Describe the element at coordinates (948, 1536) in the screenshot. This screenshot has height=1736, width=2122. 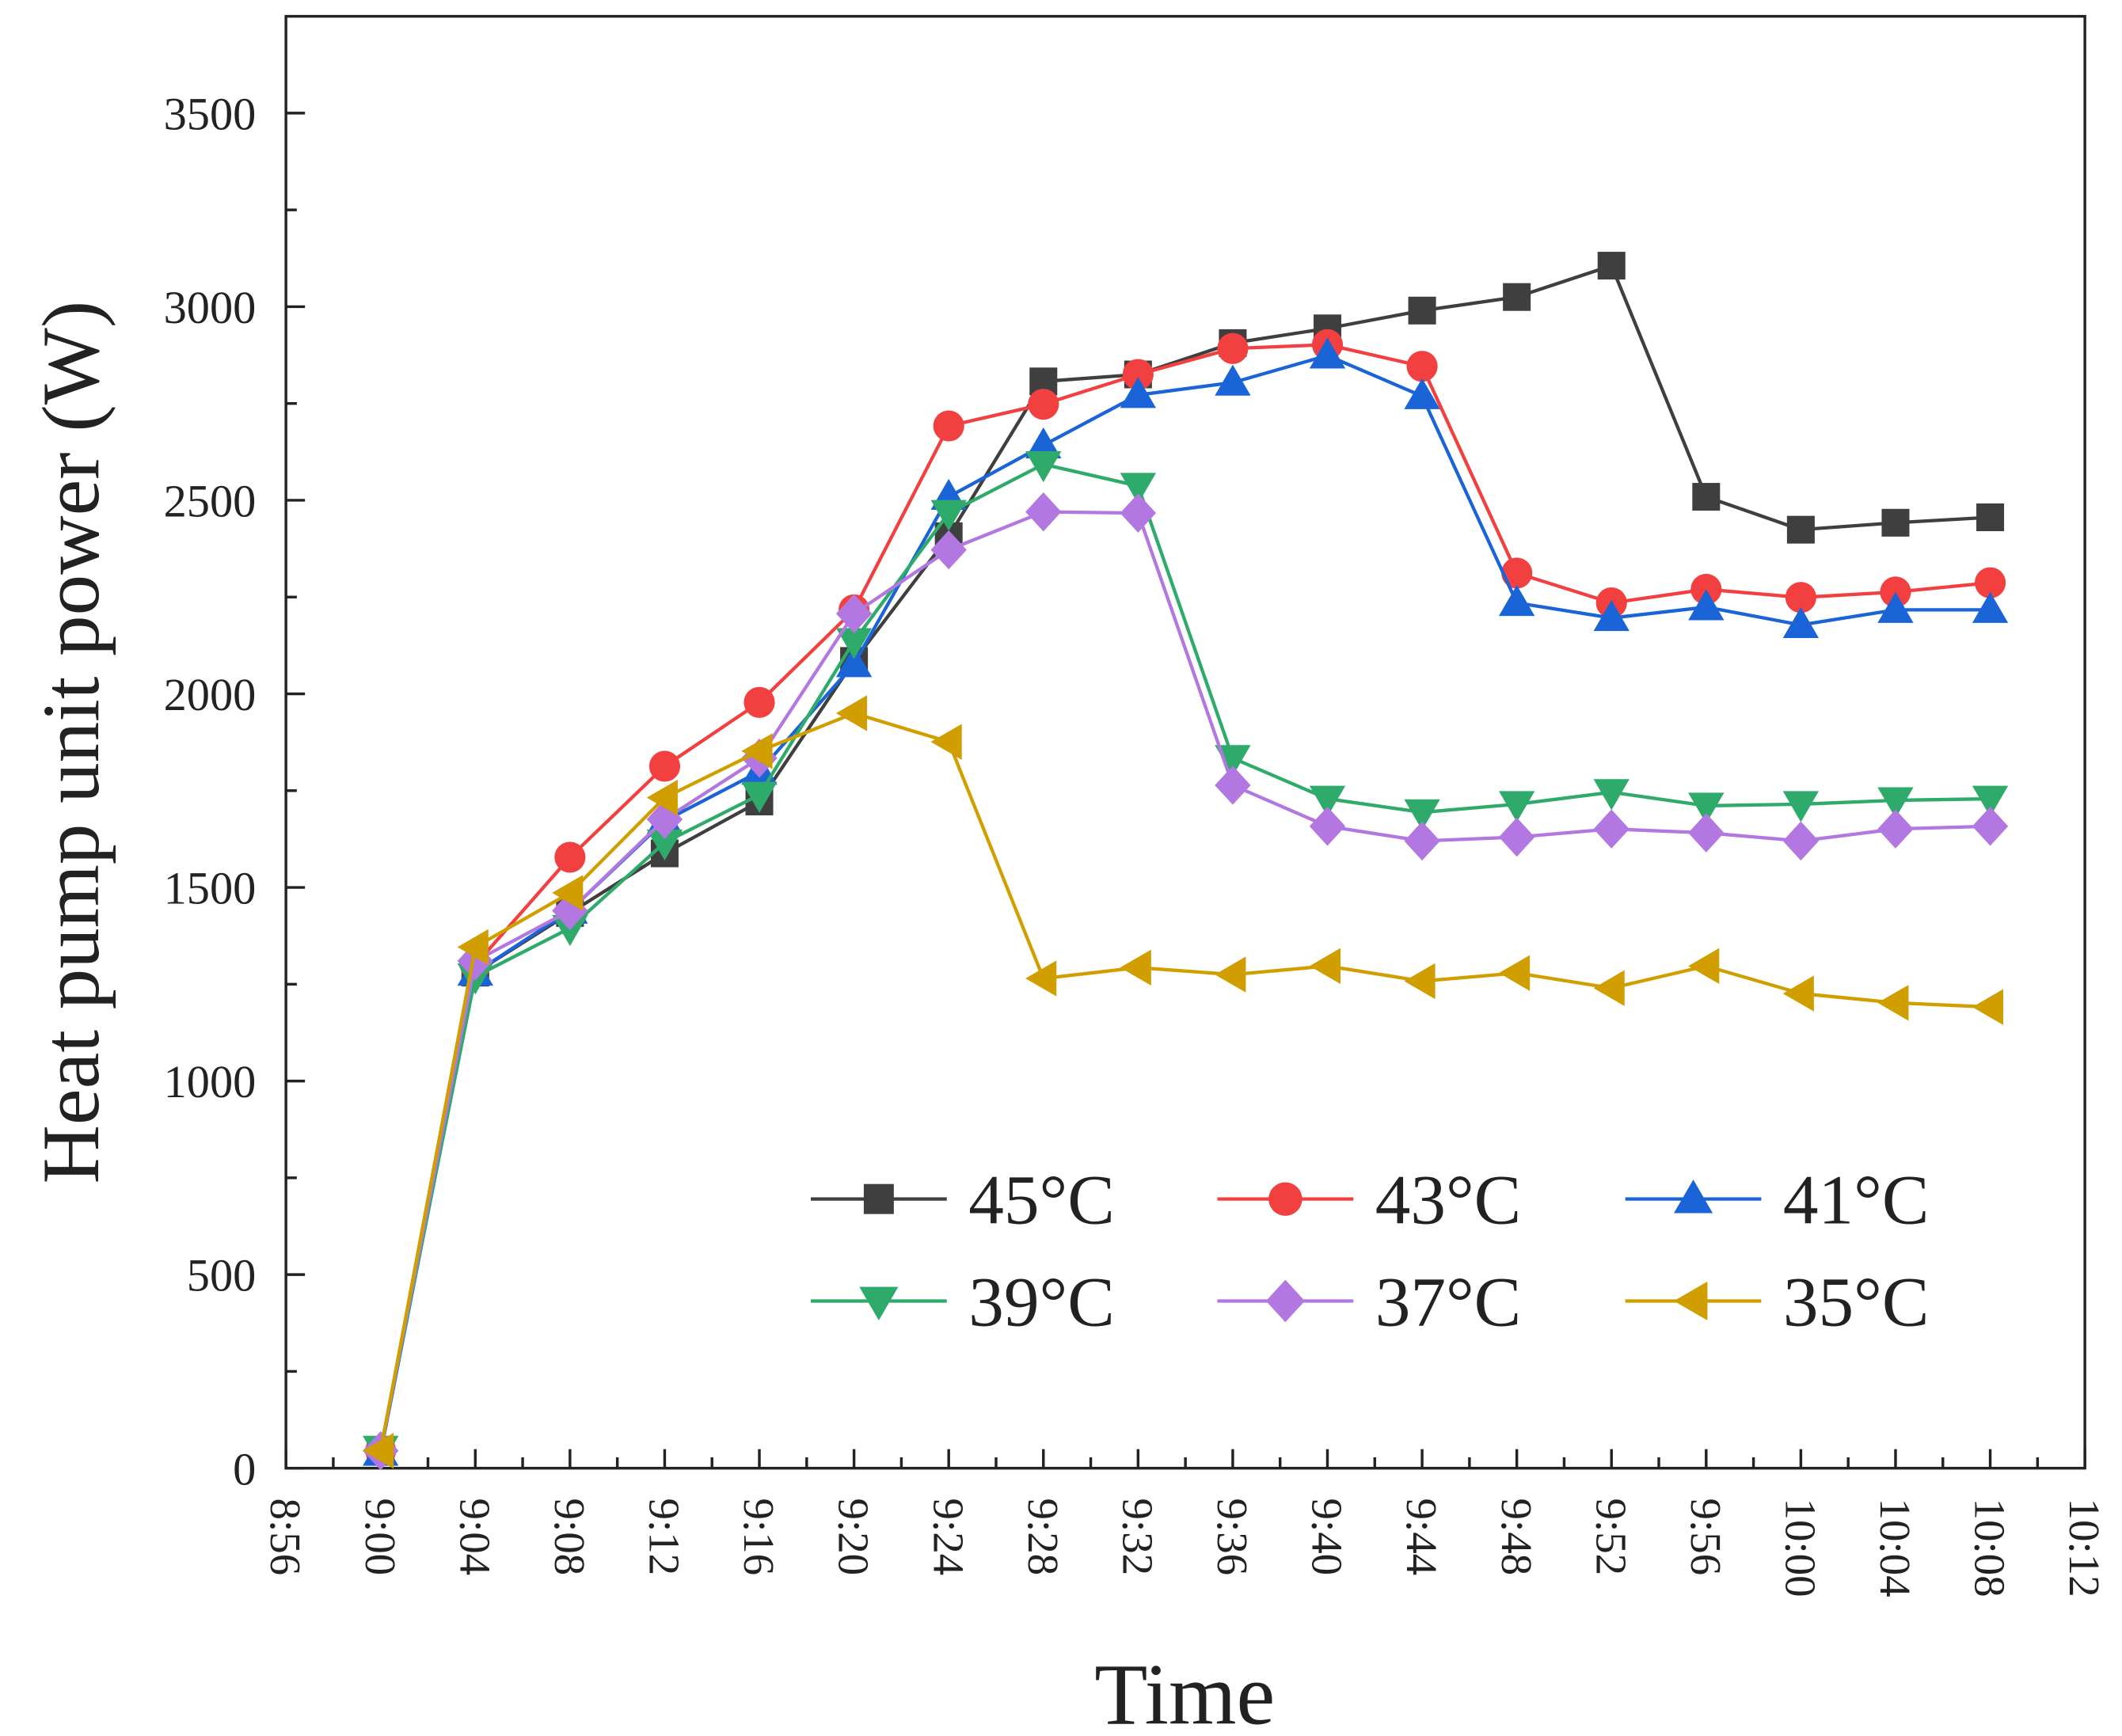
I see `x-tick-label: 9:24` at that location.